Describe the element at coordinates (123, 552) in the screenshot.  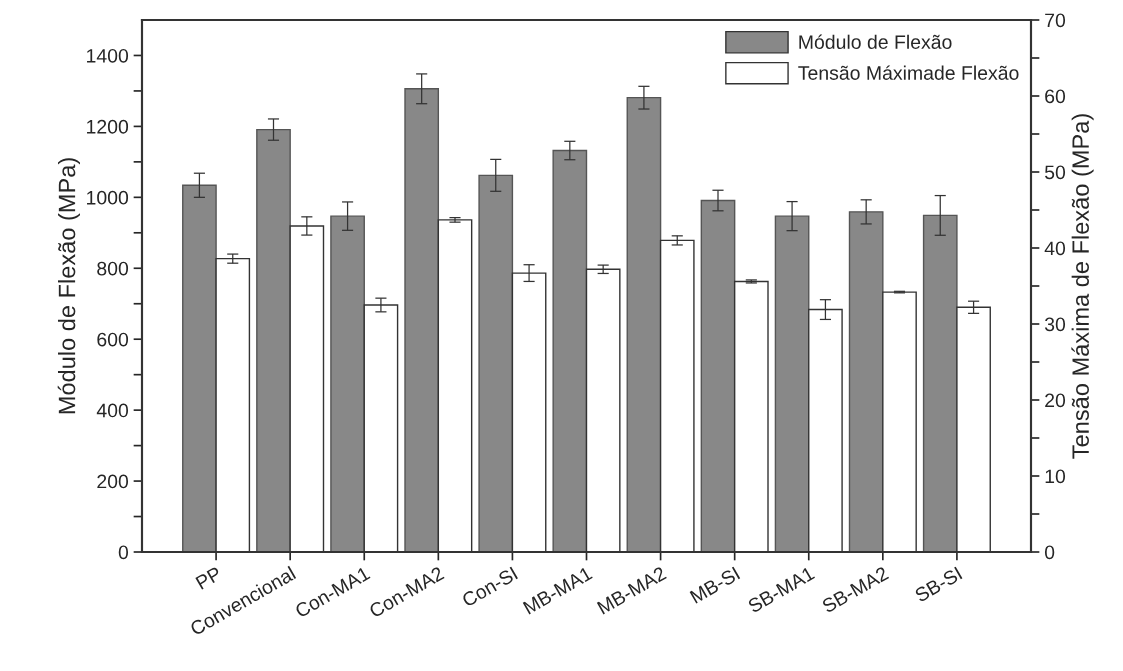
I see `y-tick-label: 0` at that location.